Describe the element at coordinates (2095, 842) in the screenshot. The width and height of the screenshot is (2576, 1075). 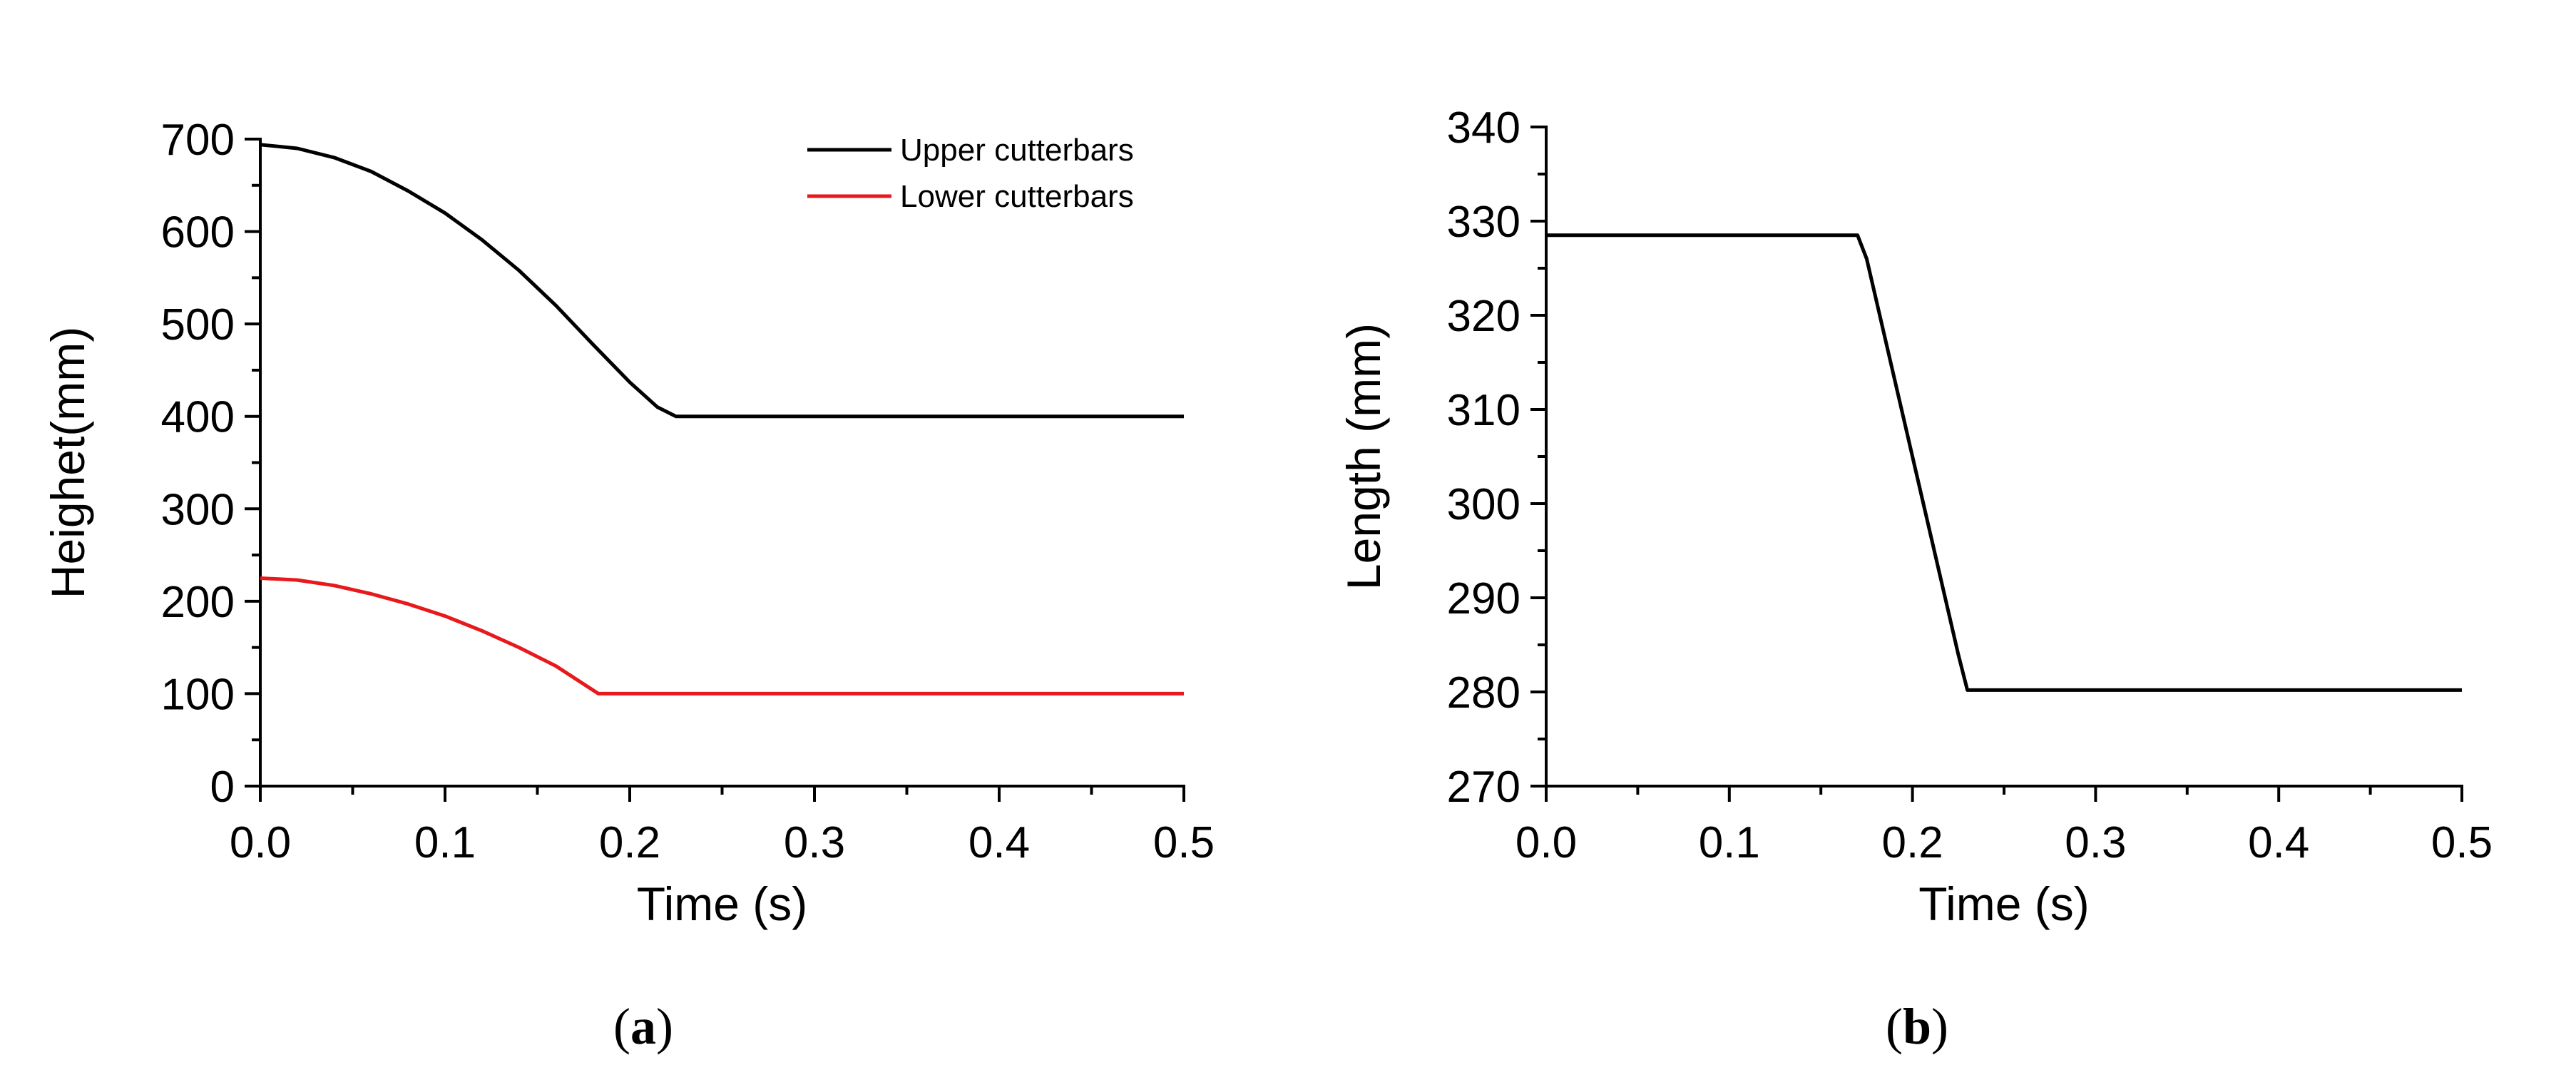
I see `x-tick-label-b: 0.3` at that location.